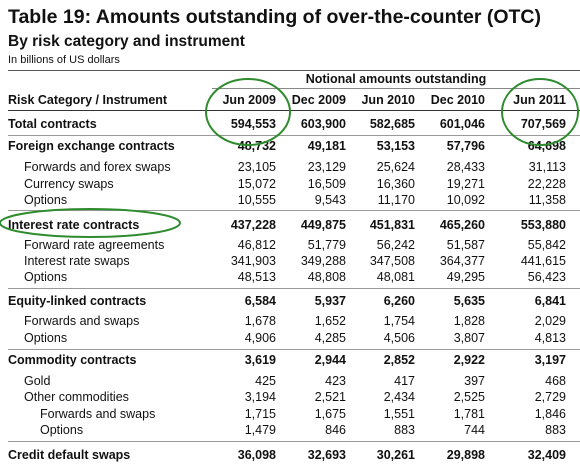 This screenshot has height=471, width=580. I want to click on cell: 2,434, so click(399, 397).